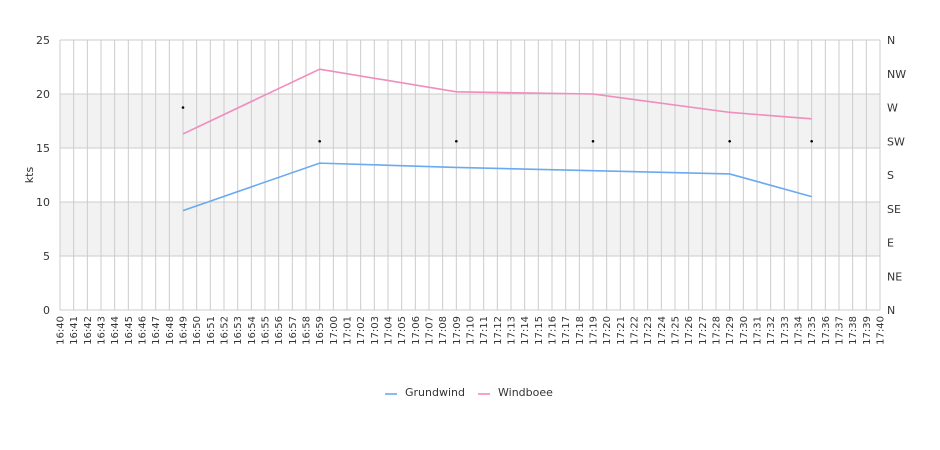  I want to click on x-tick-label: 17:04, so click(389, 330).